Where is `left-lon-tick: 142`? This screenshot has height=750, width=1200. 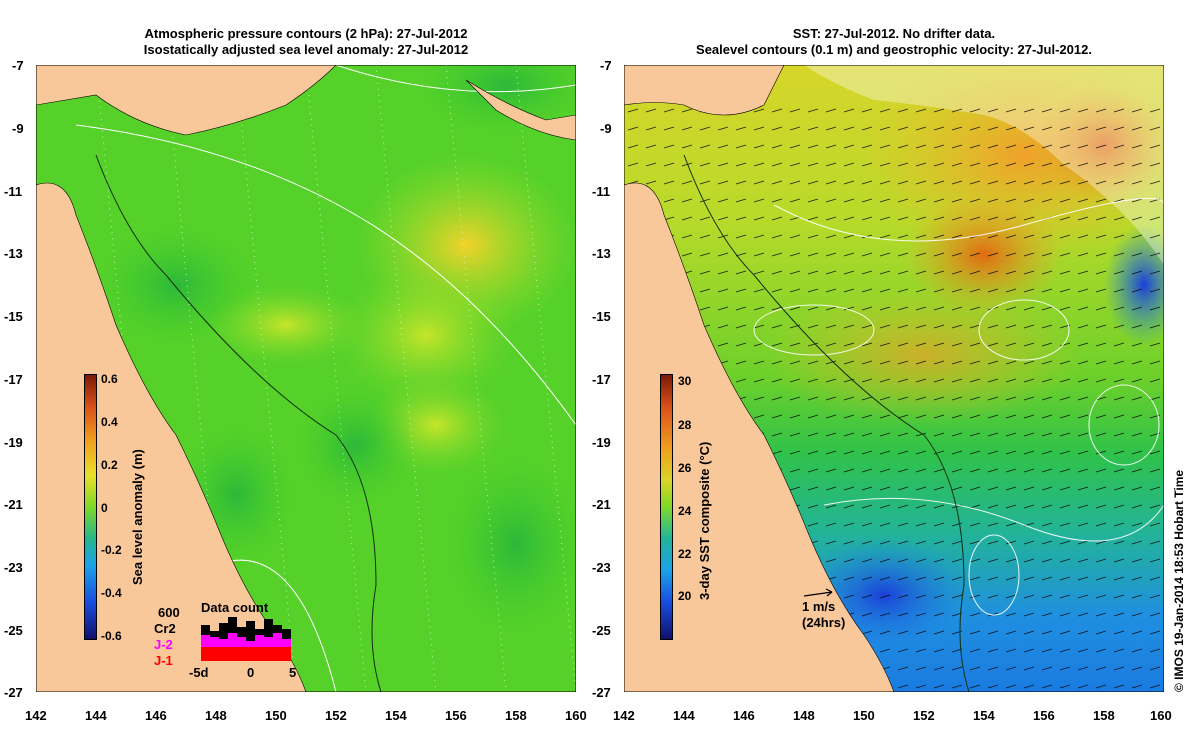 left-lon-tick: 142 is located at coordinates (36, 715).